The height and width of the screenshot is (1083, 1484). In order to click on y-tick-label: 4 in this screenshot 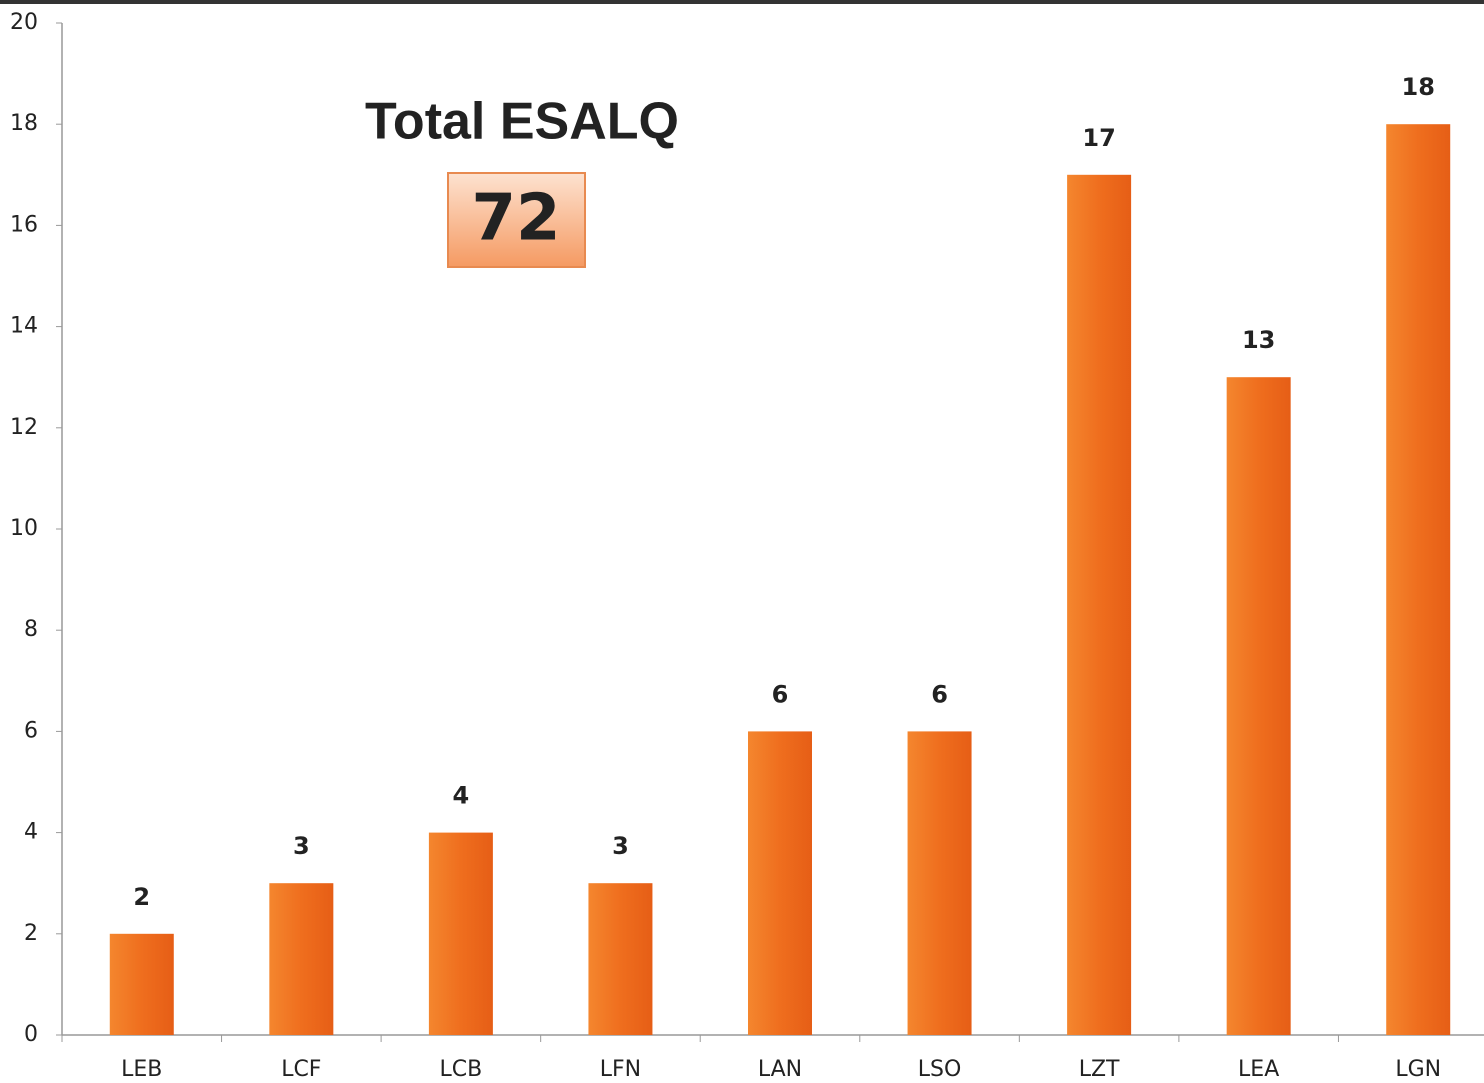, I will do `click(31, 832)`.